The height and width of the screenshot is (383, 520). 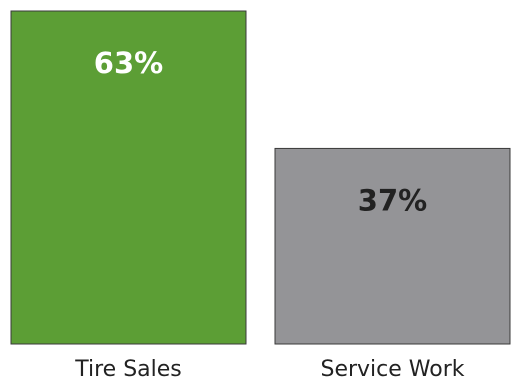 I want to click on bar-value-label: 37%, so click(x=392, y=200).